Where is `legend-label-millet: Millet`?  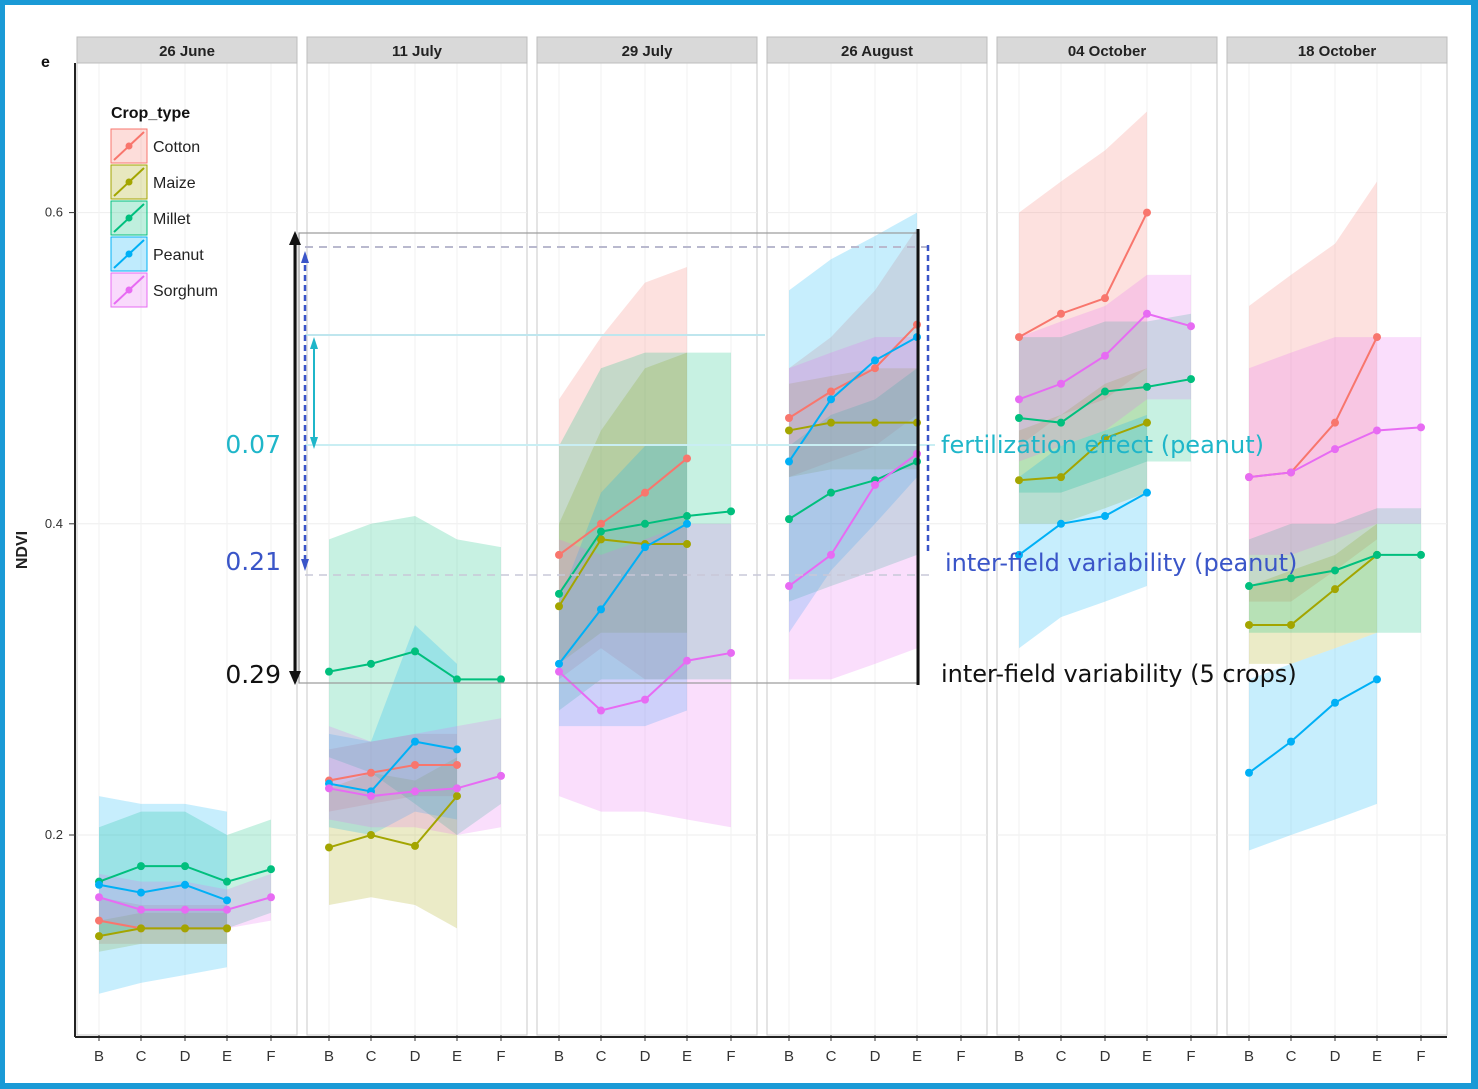 legend-label-millet: Millet is located at coordinates (172, 219).